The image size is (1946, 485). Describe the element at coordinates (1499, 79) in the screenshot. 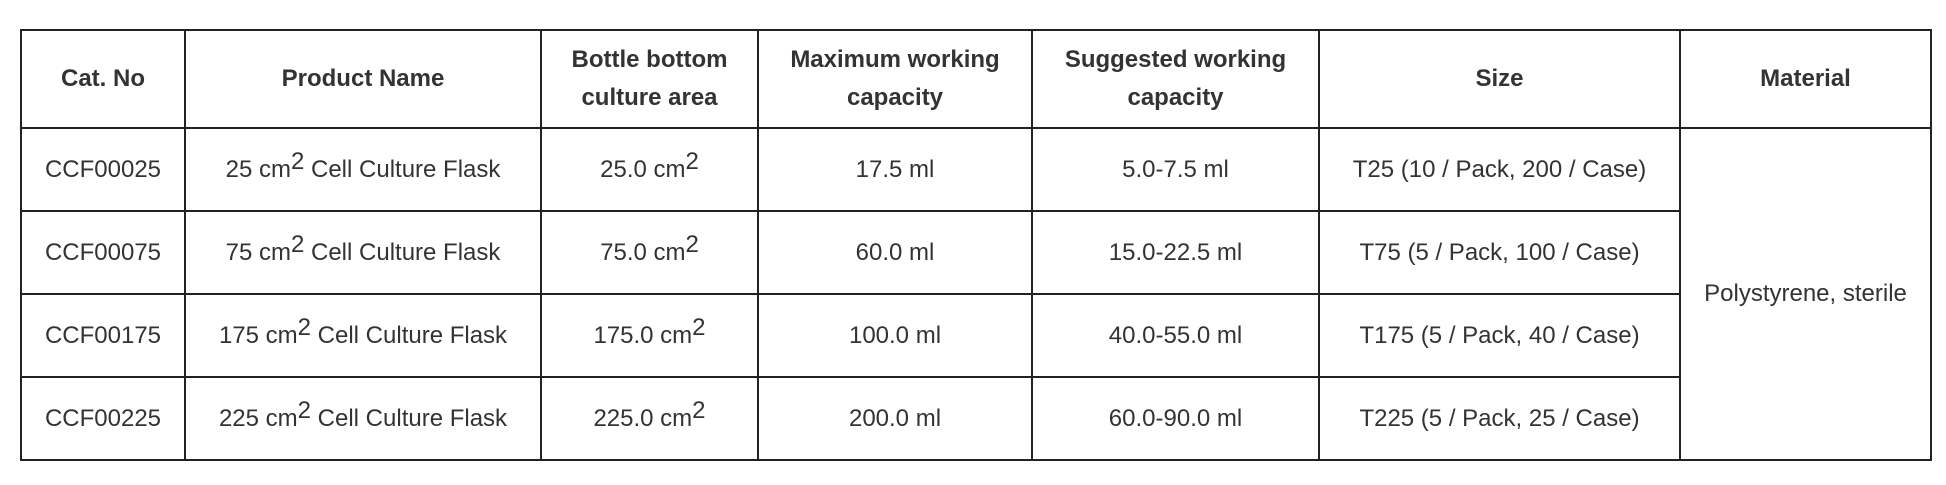

I see `header-size: Size` at that location.